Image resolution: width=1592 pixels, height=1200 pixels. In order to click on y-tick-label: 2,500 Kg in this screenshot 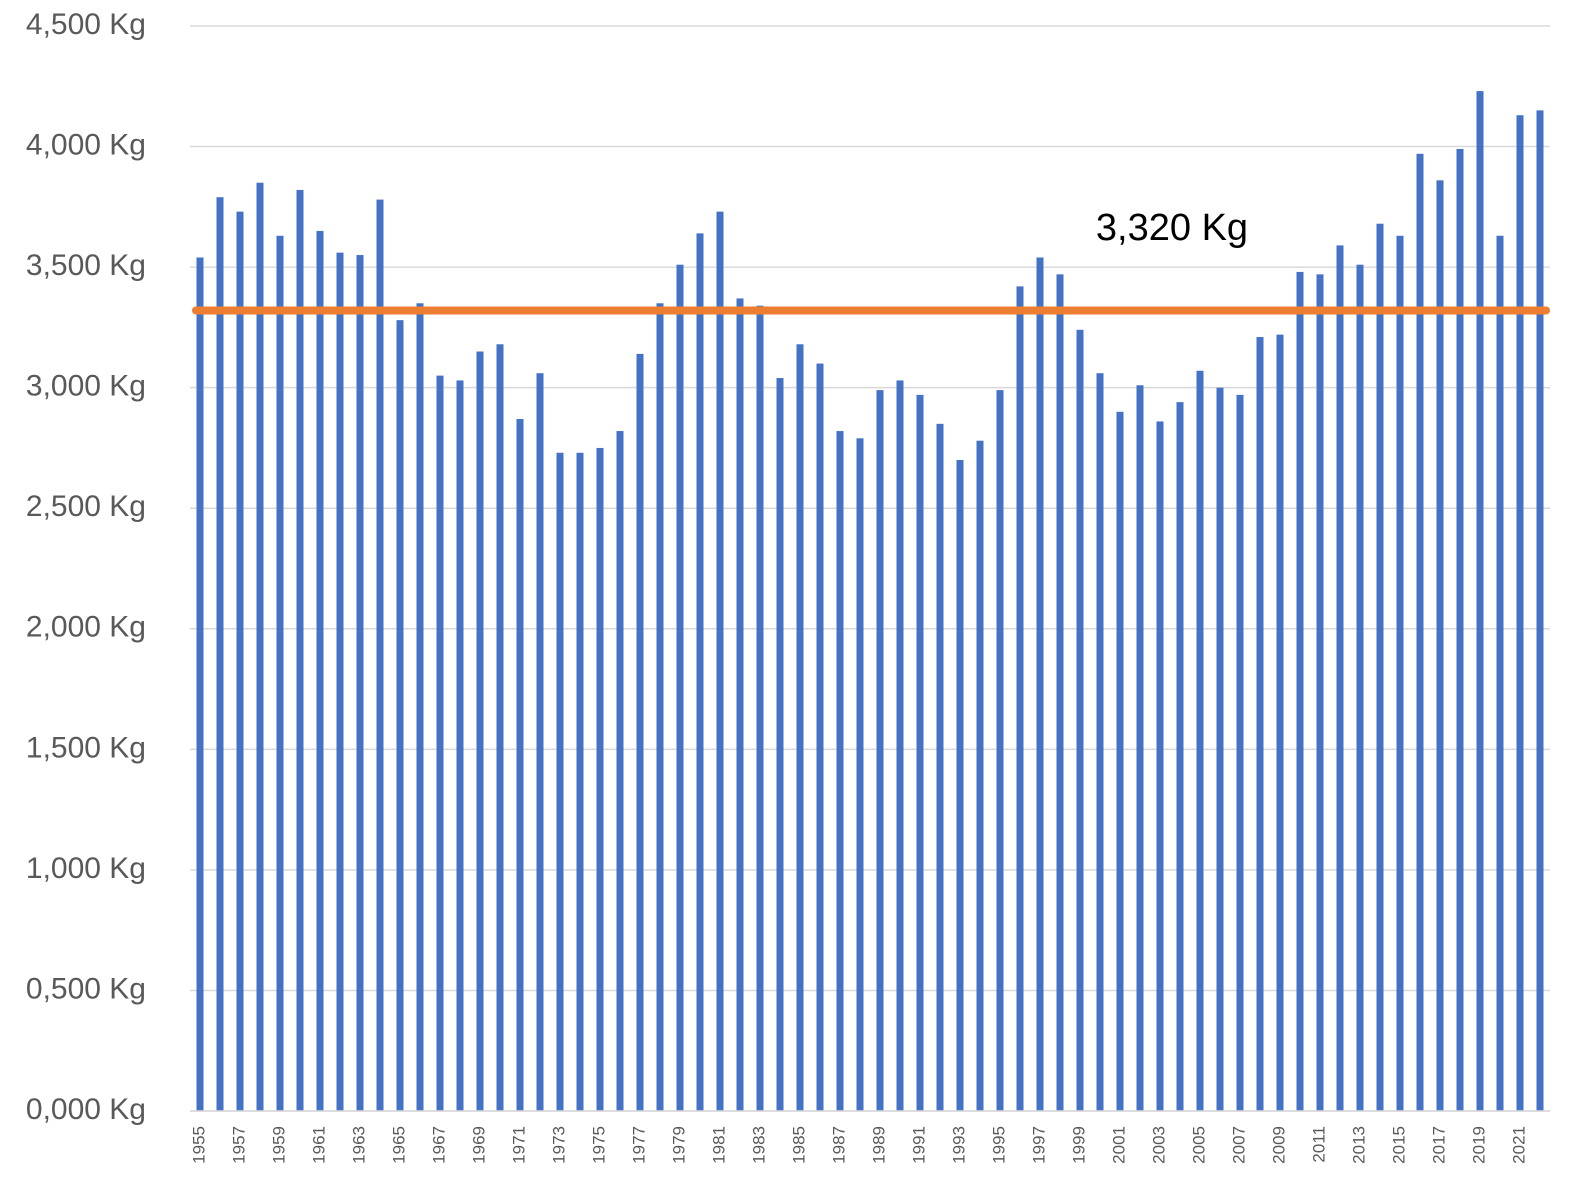, I will do `click(86, 506)`.